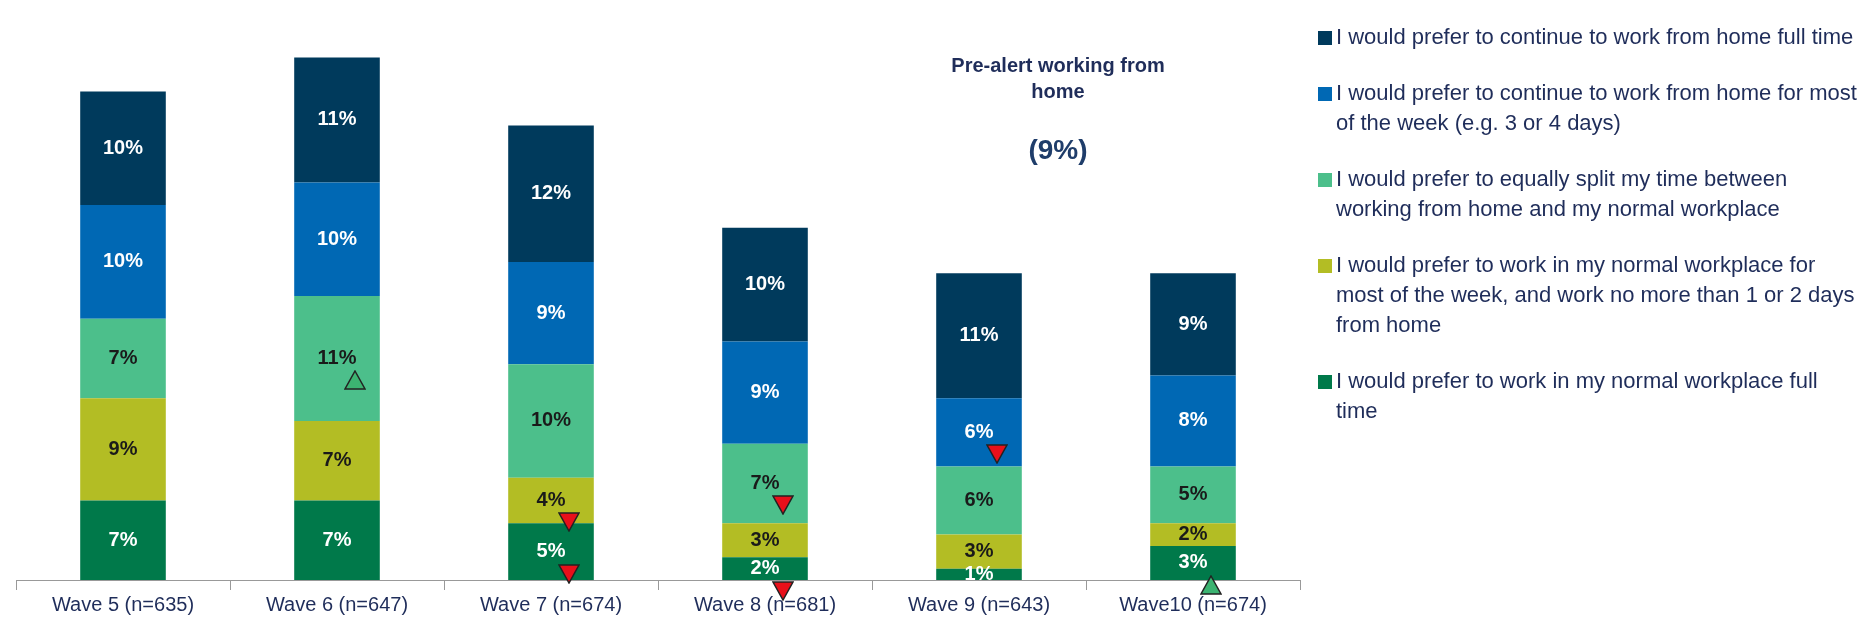  What do you see at coordinates (765, 603) in the screenshot?
I see `x-tick-label: Wave 8 (n=681)` at bounding box center [765, 603].